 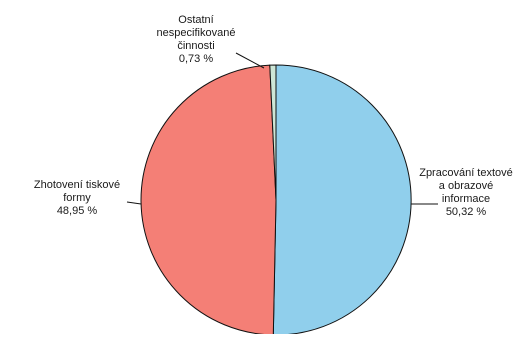 What do you see at coordinates (466, 186) in the screenshot?
I see `slice-label-zpracovani-textove: a obrazové` at bounding box center [466, 186].